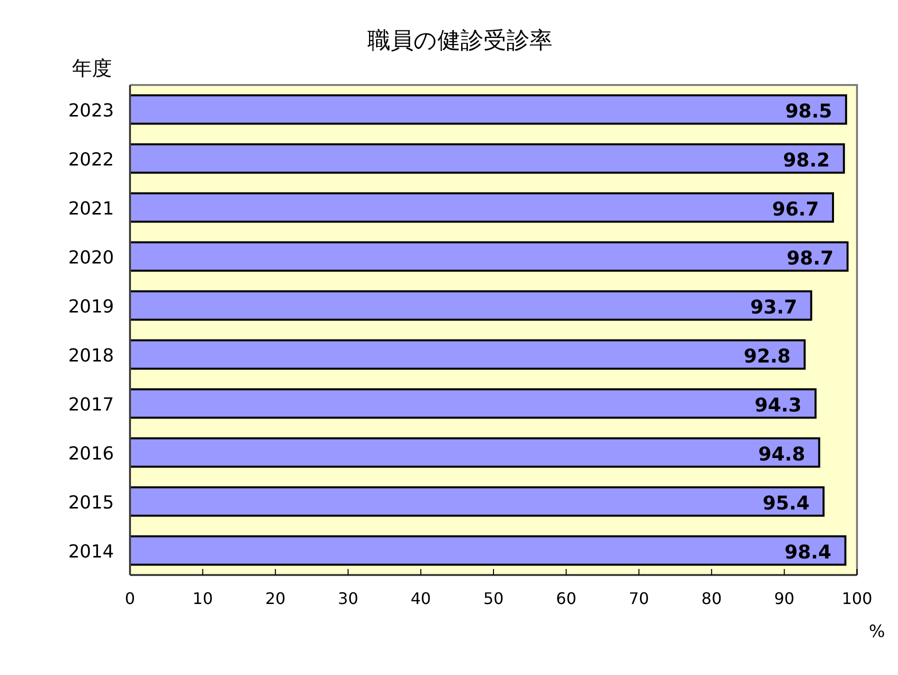 The width and height of the screenshot is (898, 675). I want to click on data-label: 98.4, so click(808, 553).